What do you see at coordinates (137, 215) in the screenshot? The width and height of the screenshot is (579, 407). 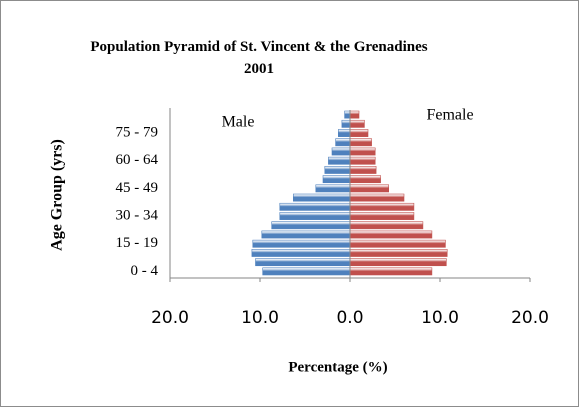 I see `y-tick-label: 30 - 34` at bounding box center [137, 215].